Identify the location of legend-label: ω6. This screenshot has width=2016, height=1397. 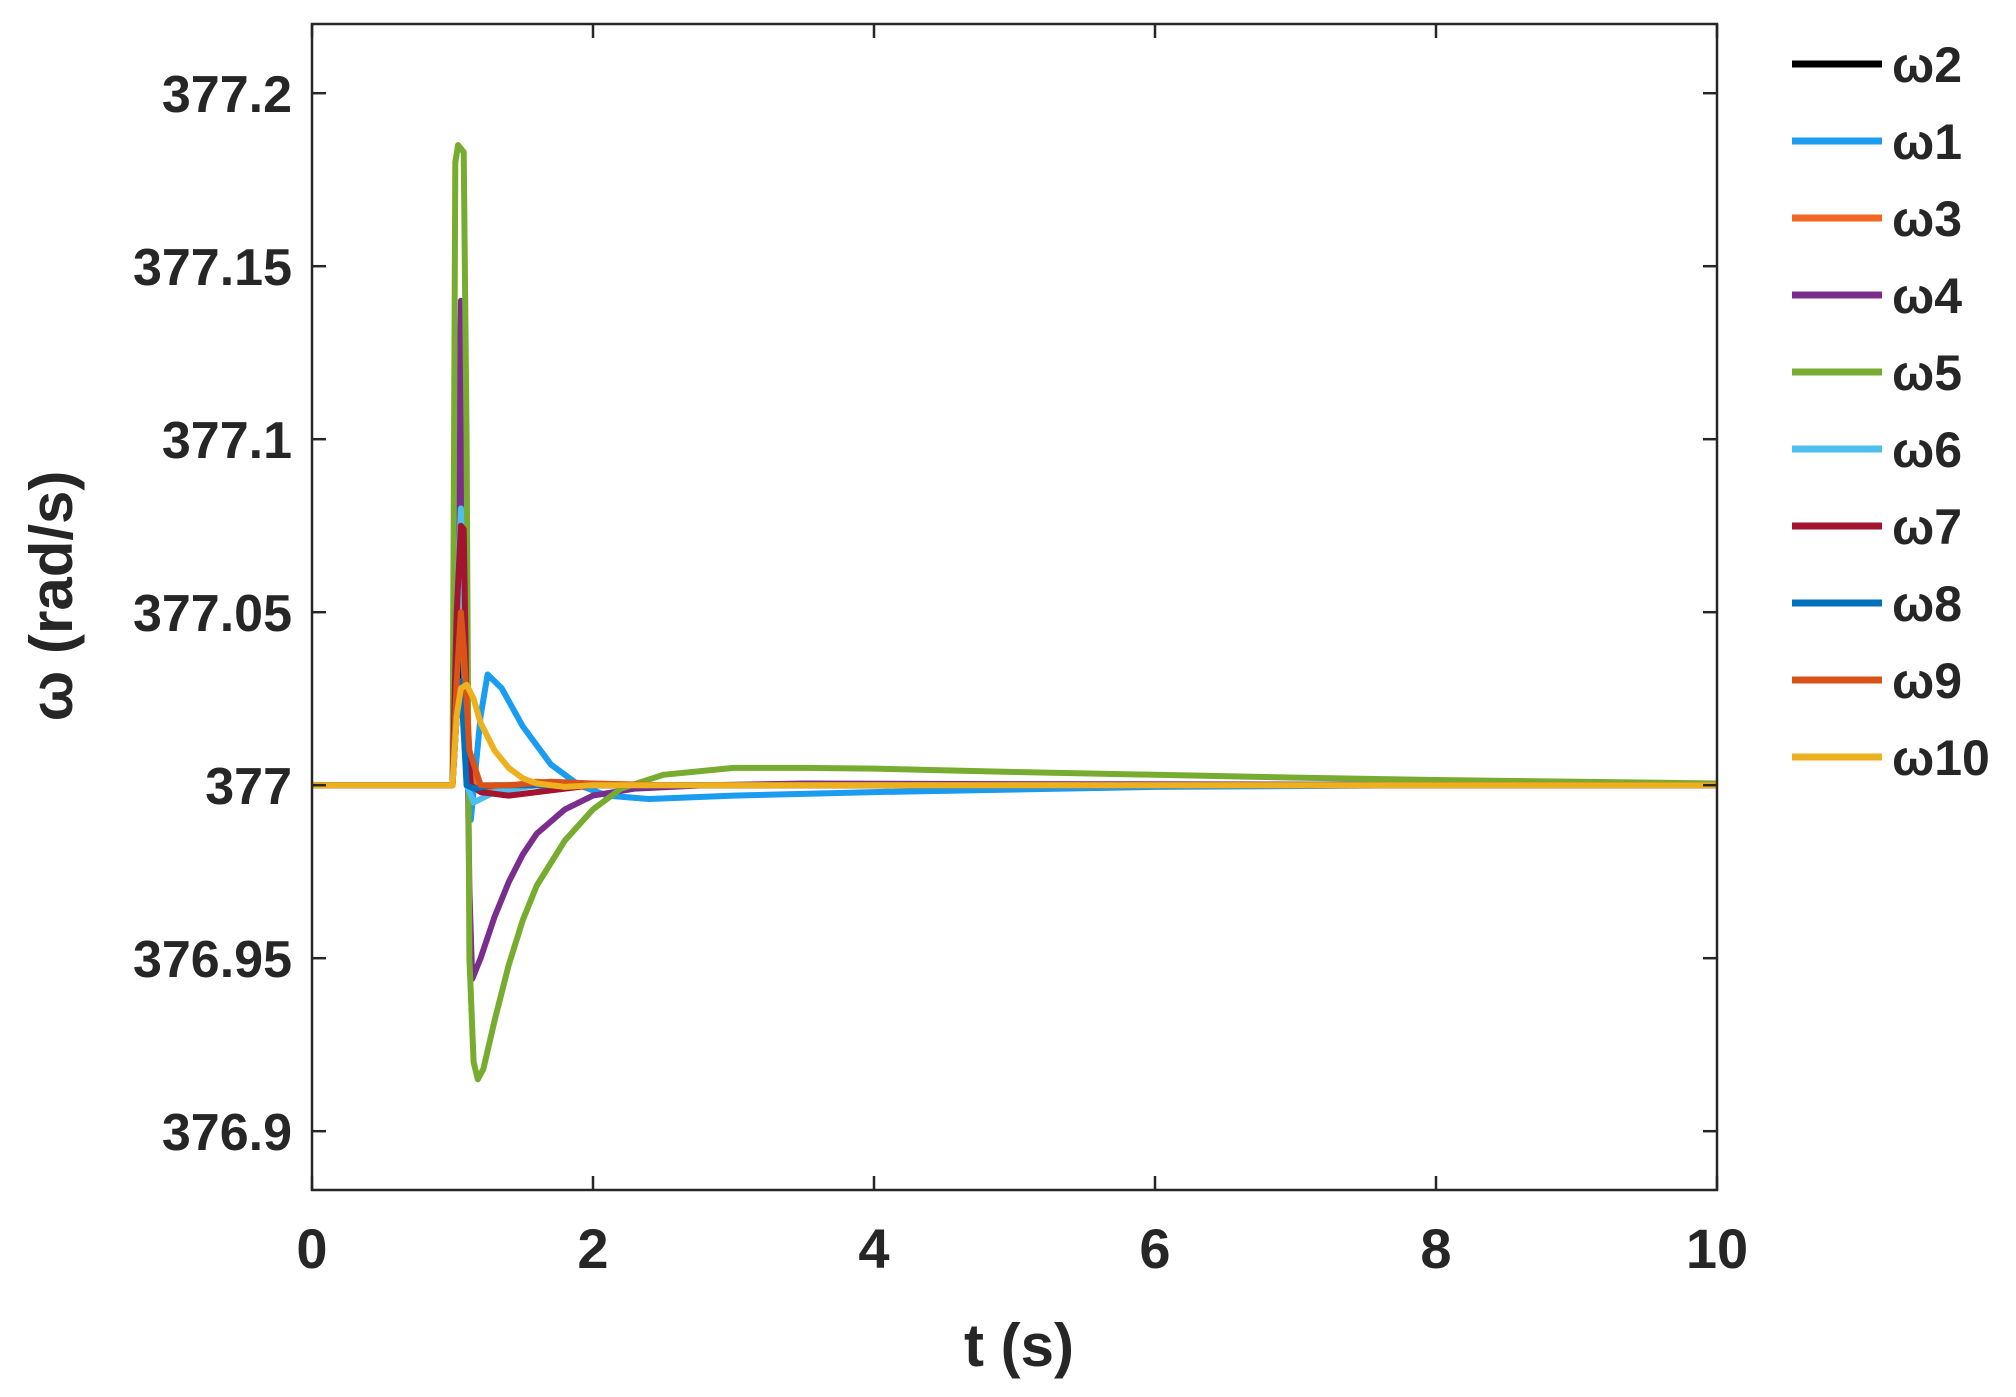
(1927, 450).